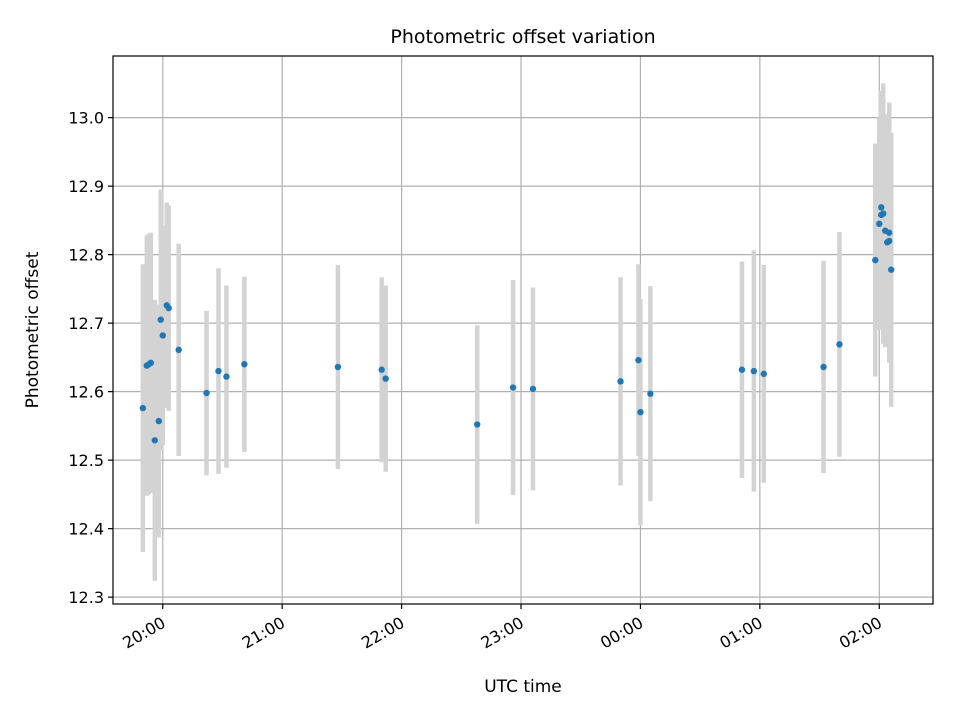 Image resolution: width=960 pixels, height=720 pixels. What do you see at coordinates (86, 597) in the screenshot?
I see `y-tick-label: 12.3` at bounding box center [86, 597].